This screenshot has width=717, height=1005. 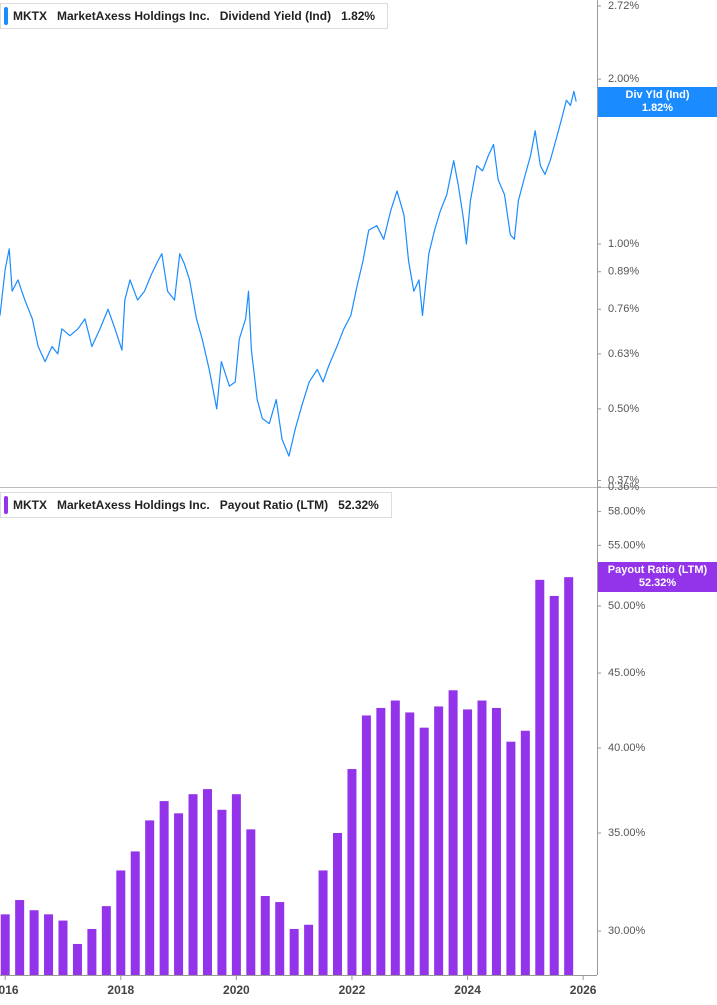 What do you see at coordinates (627, 931) in the screenshot?
I see `y-tick-label: 30.00%` at bounding box center [627, 931].